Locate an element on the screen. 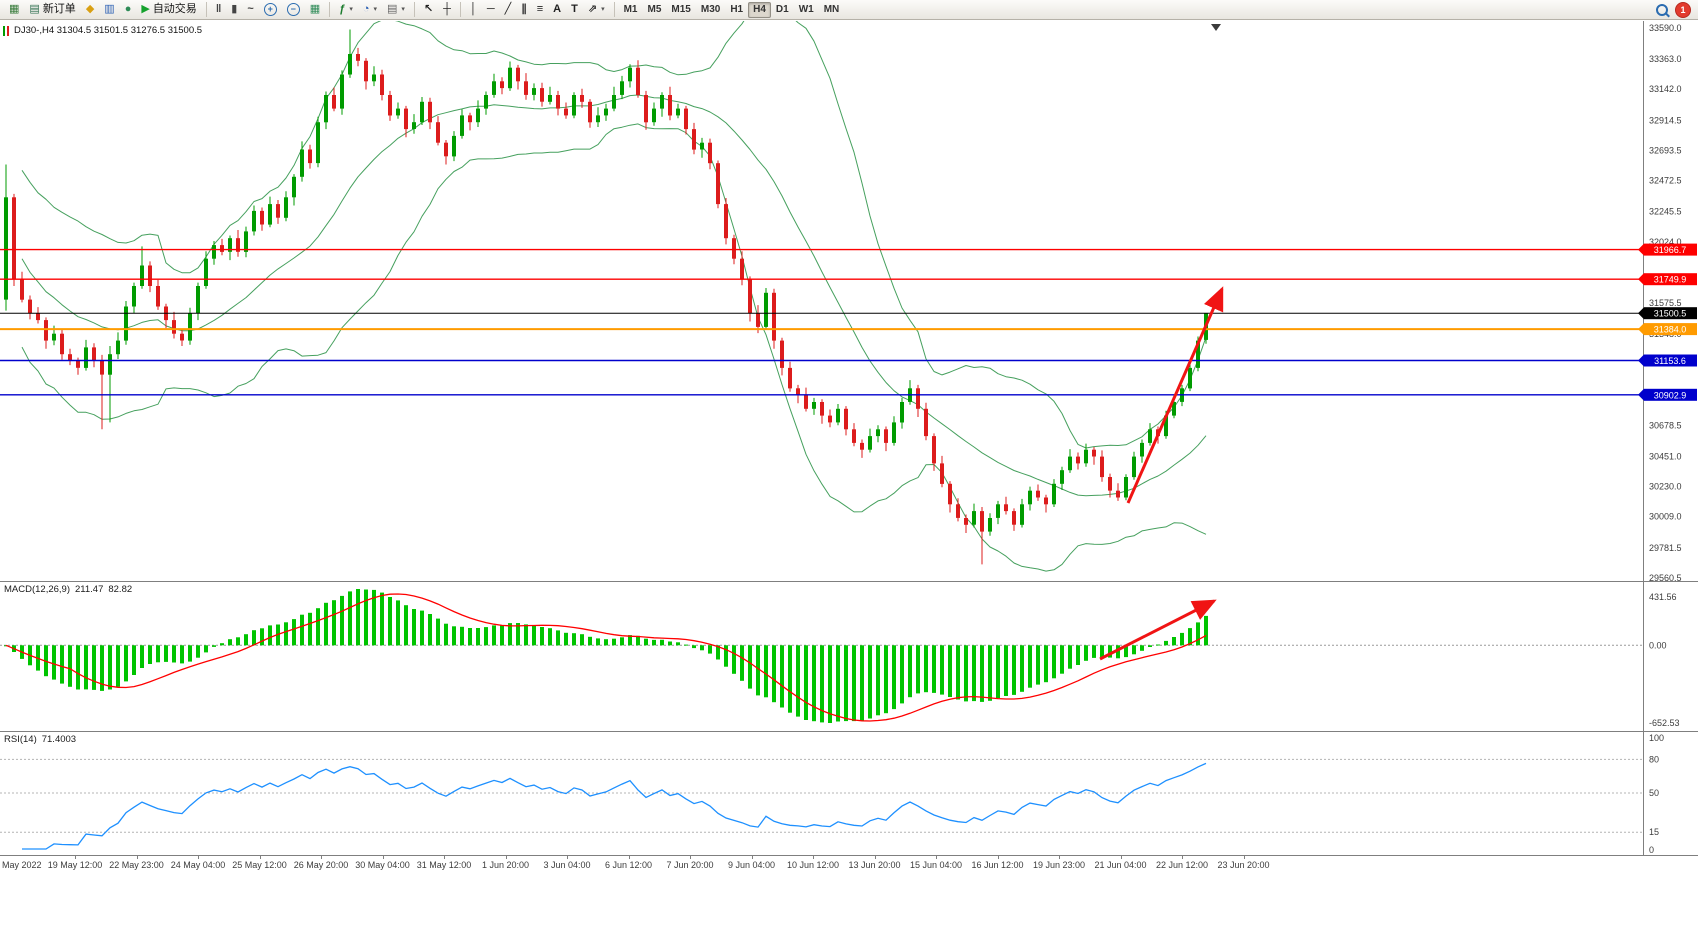 The height and width of the screenshot is (939, 1698). zoom-out-button: − is located at coordinates (293, 9).